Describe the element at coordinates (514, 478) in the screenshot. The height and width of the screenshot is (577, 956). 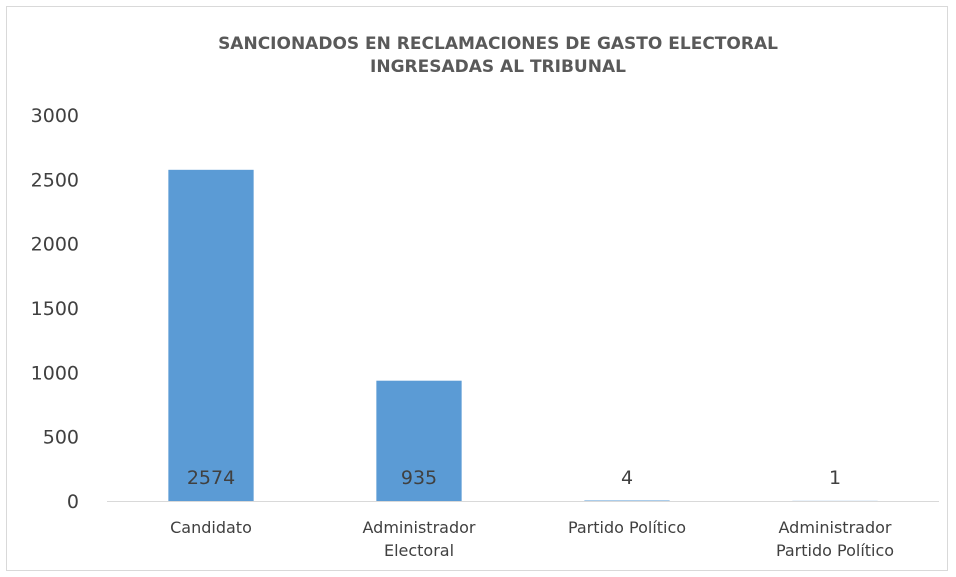
I see `data-labels: 2574 935 4 1` at that location.